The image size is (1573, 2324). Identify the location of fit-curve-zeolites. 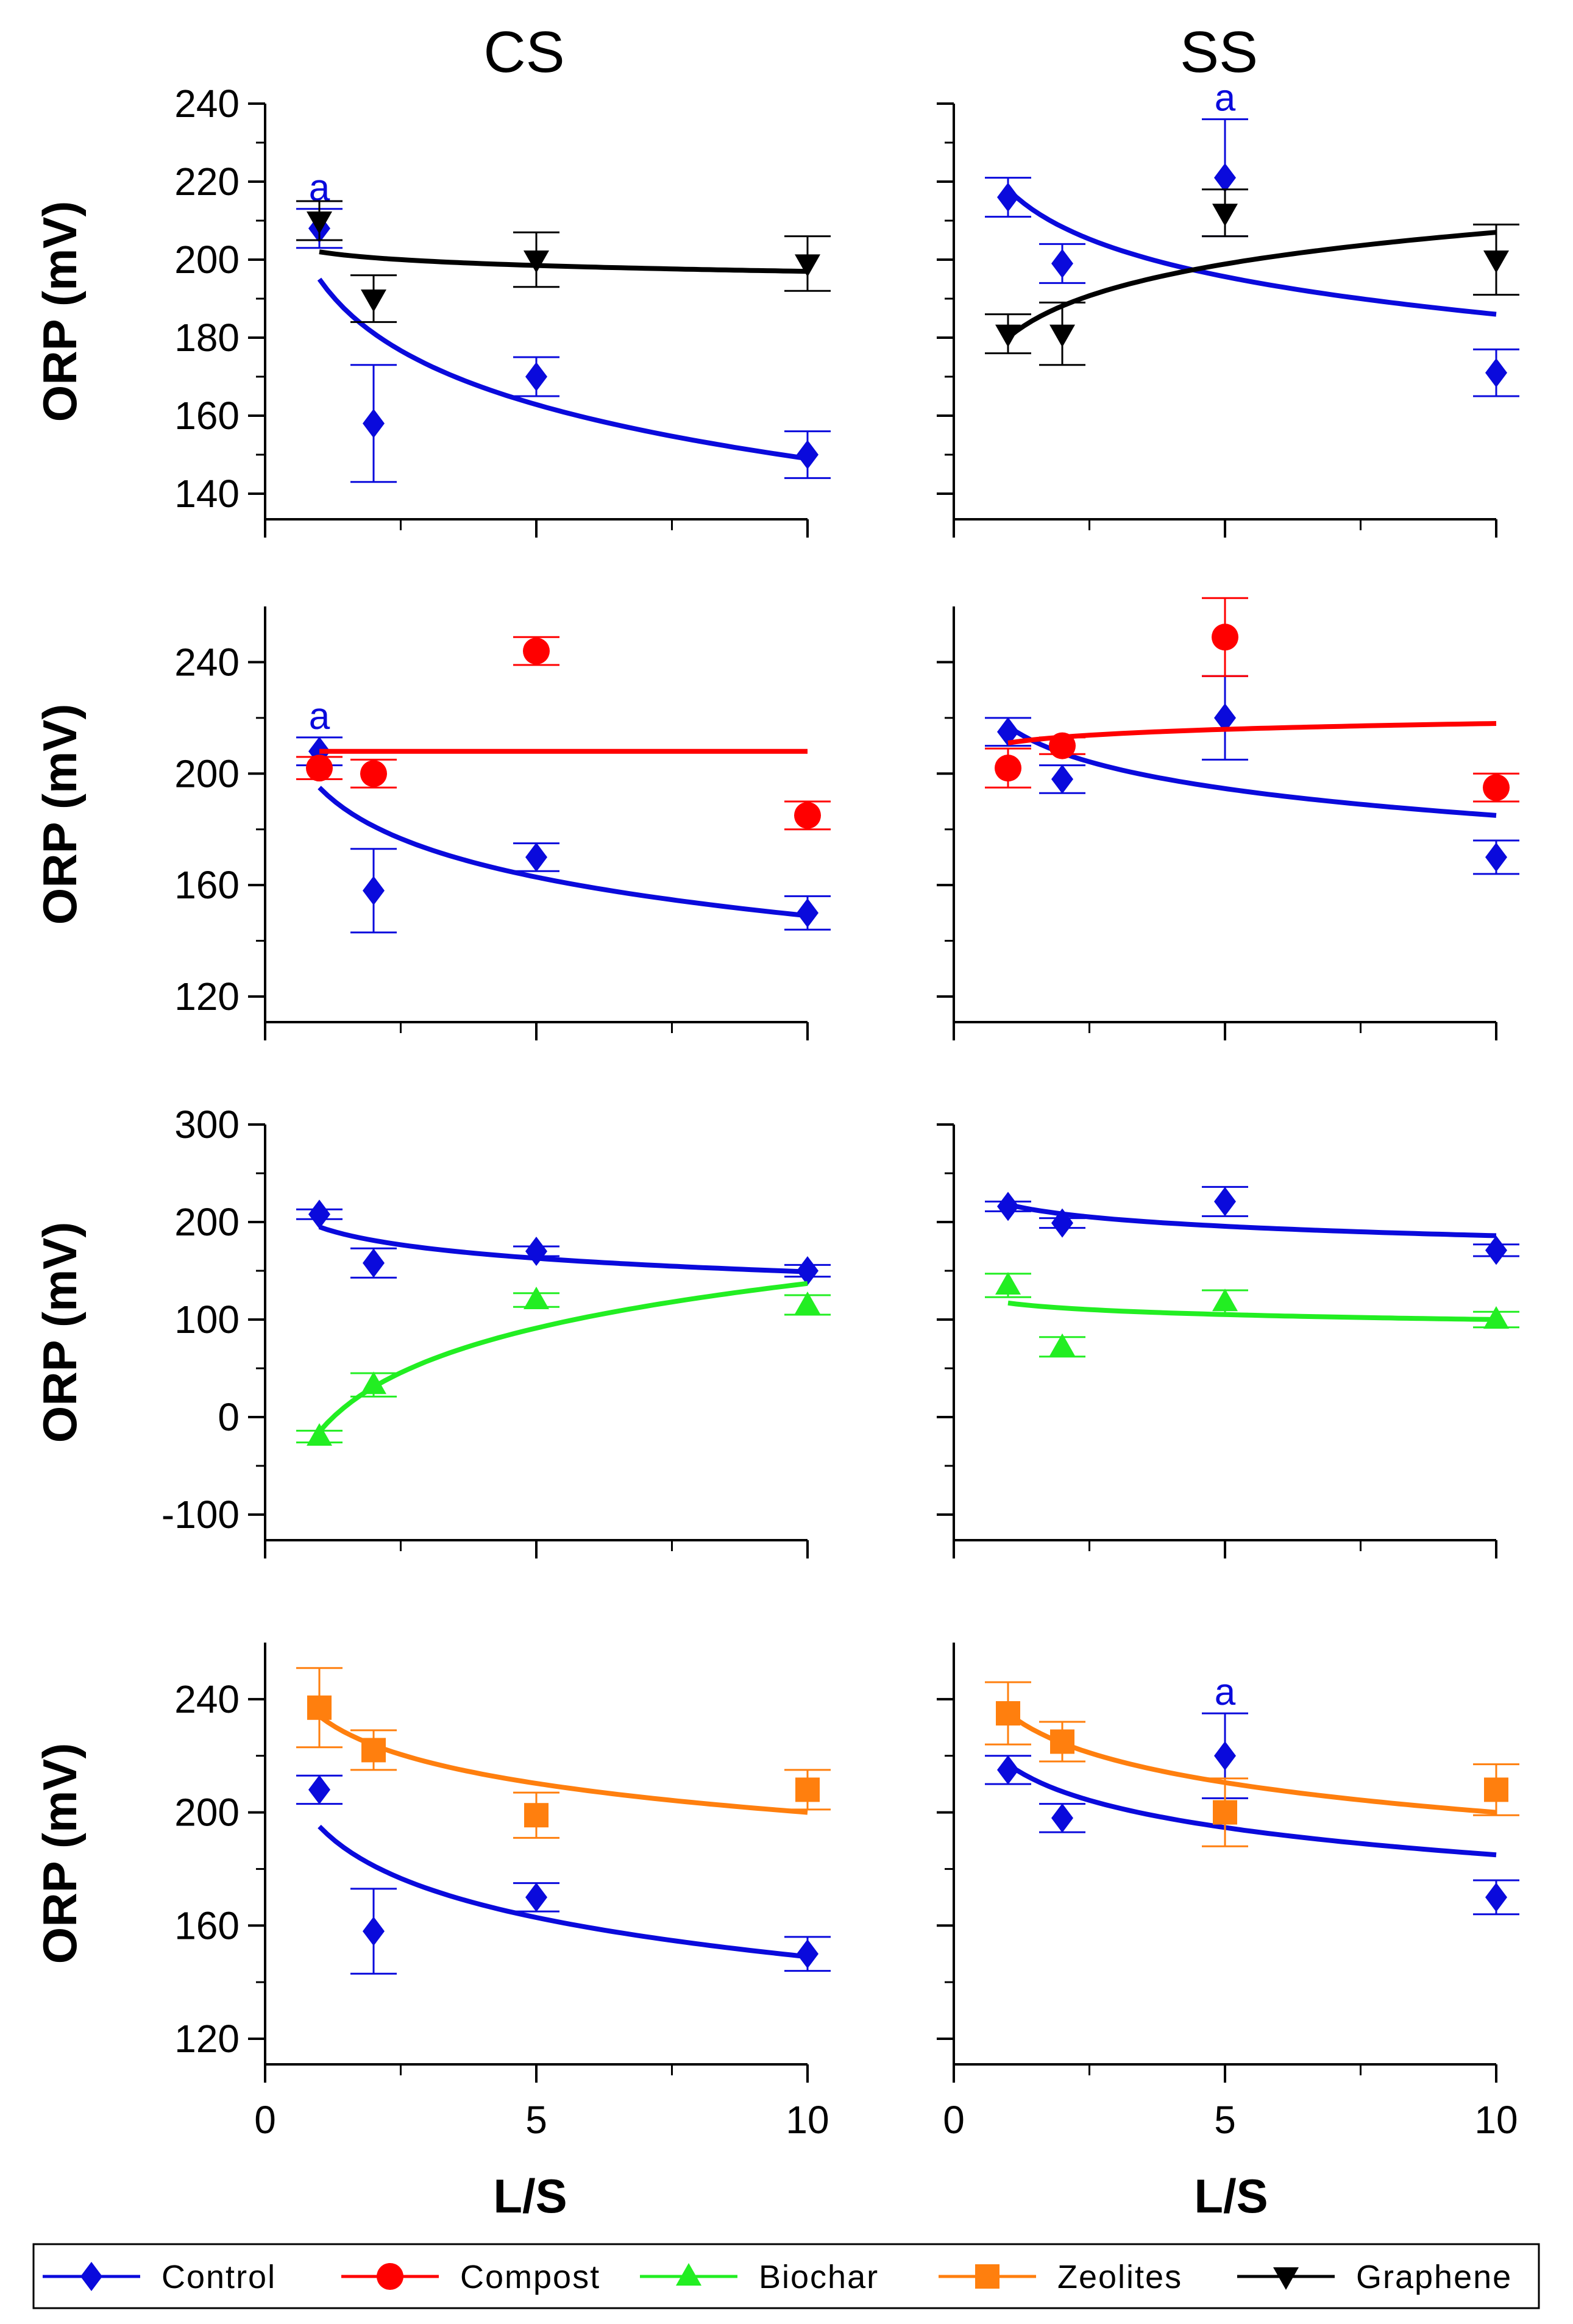
(1252, 1763).